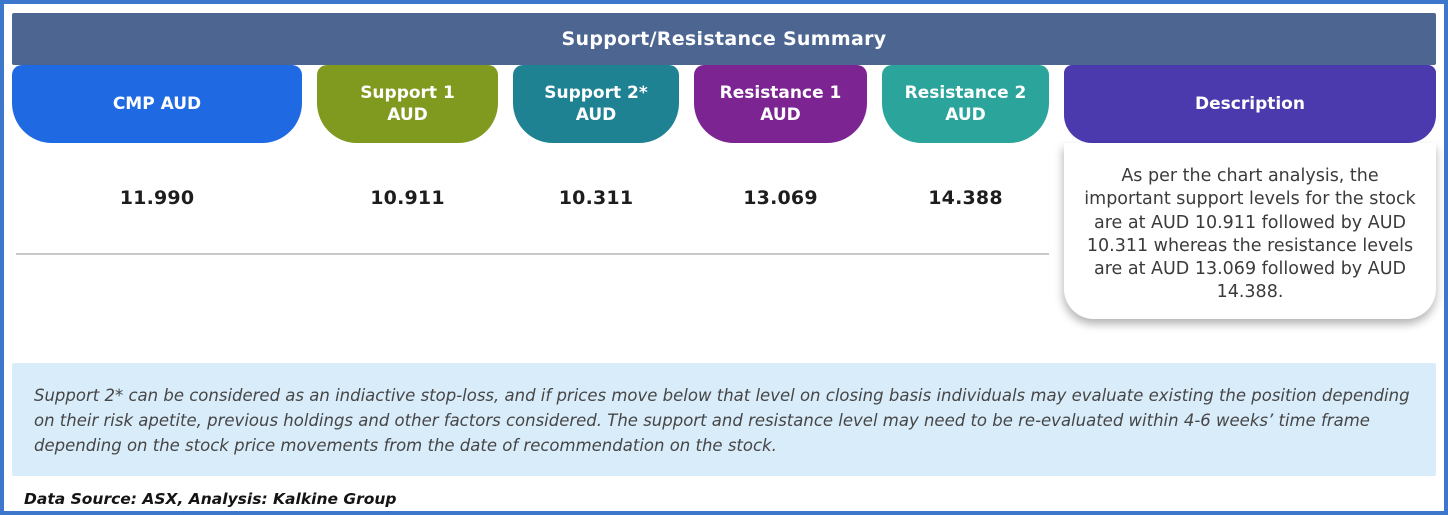 This screenshot has width=1448, height=515. Describe the element at coordinates (780, 115) in the screenshot. I see `column-header-resistance1-line2: AUD` at that location.